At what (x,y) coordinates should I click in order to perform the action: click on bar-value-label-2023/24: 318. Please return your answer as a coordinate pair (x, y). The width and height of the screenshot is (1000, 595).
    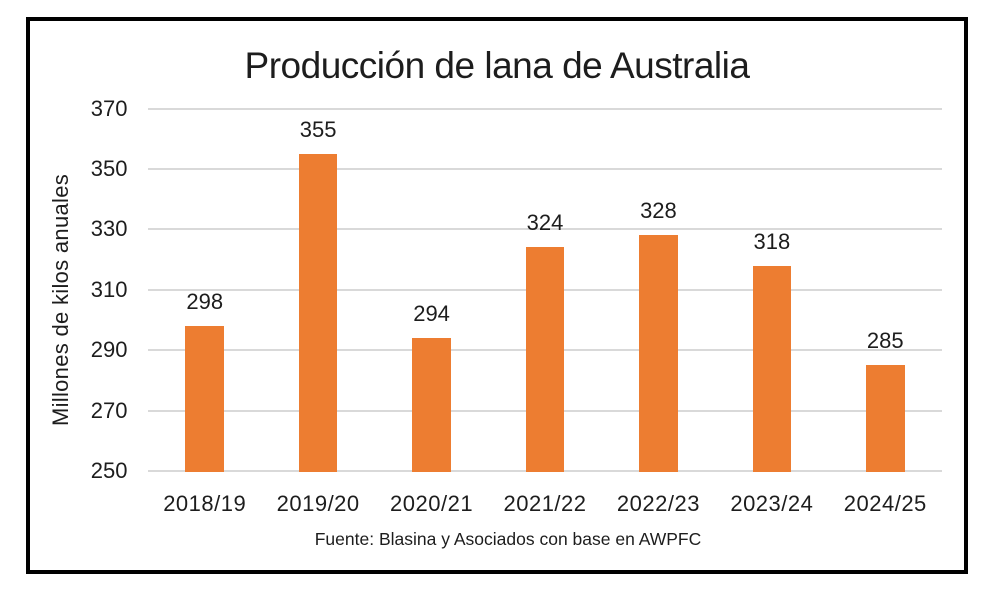
    Looking at the image, I should click on (772, 241).